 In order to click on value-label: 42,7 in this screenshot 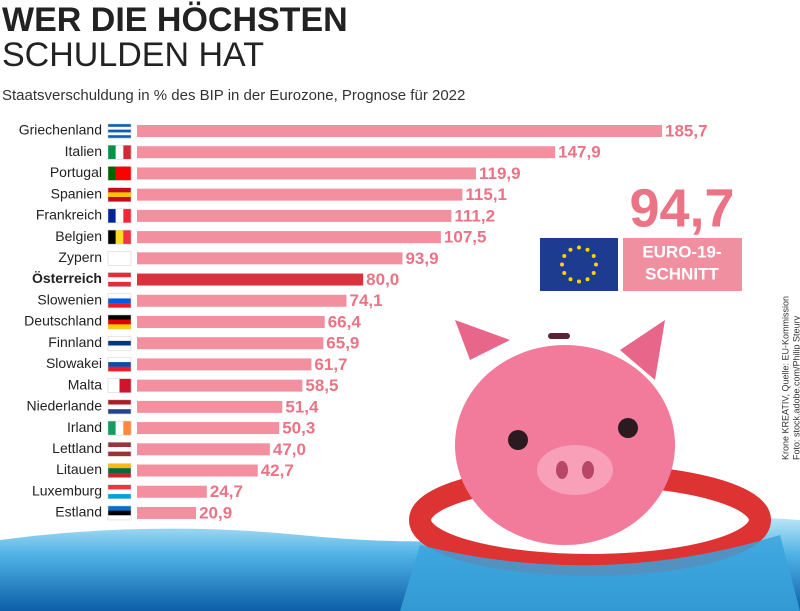, I will do `click(277, 470)`.